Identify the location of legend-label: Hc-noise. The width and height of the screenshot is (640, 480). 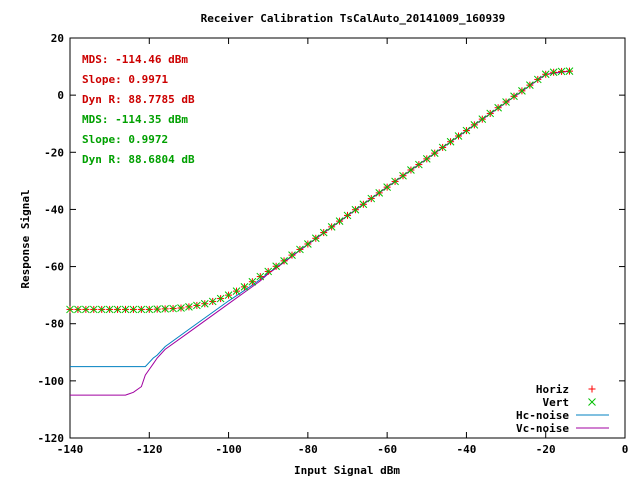
(542, 415).